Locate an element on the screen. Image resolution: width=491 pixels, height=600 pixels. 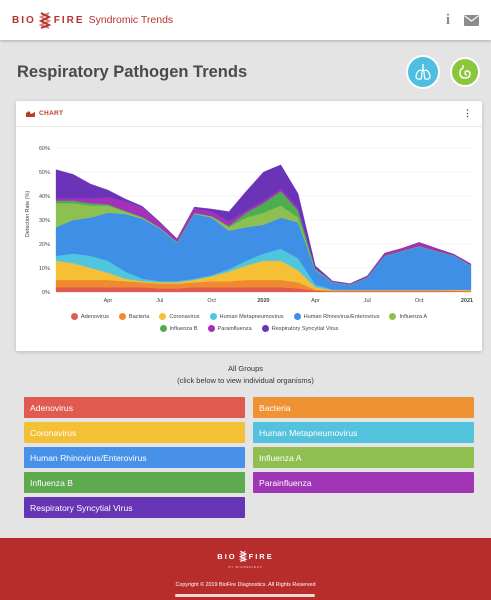
group-button-parainfluenza: Parainfluenza is located at coordinates (363, 482).